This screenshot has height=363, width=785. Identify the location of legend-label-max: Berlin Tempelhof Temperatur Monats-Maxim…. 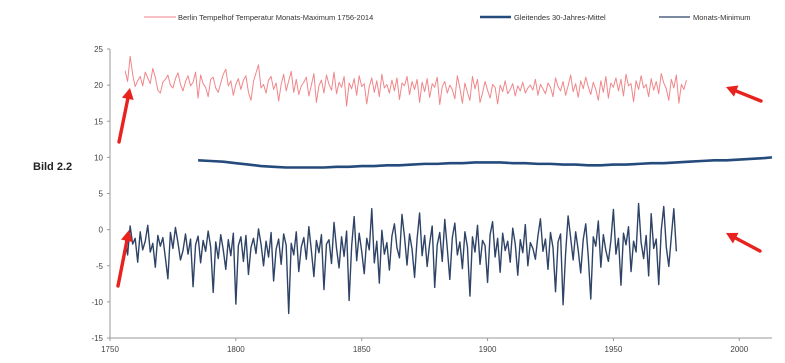
(275, 17).